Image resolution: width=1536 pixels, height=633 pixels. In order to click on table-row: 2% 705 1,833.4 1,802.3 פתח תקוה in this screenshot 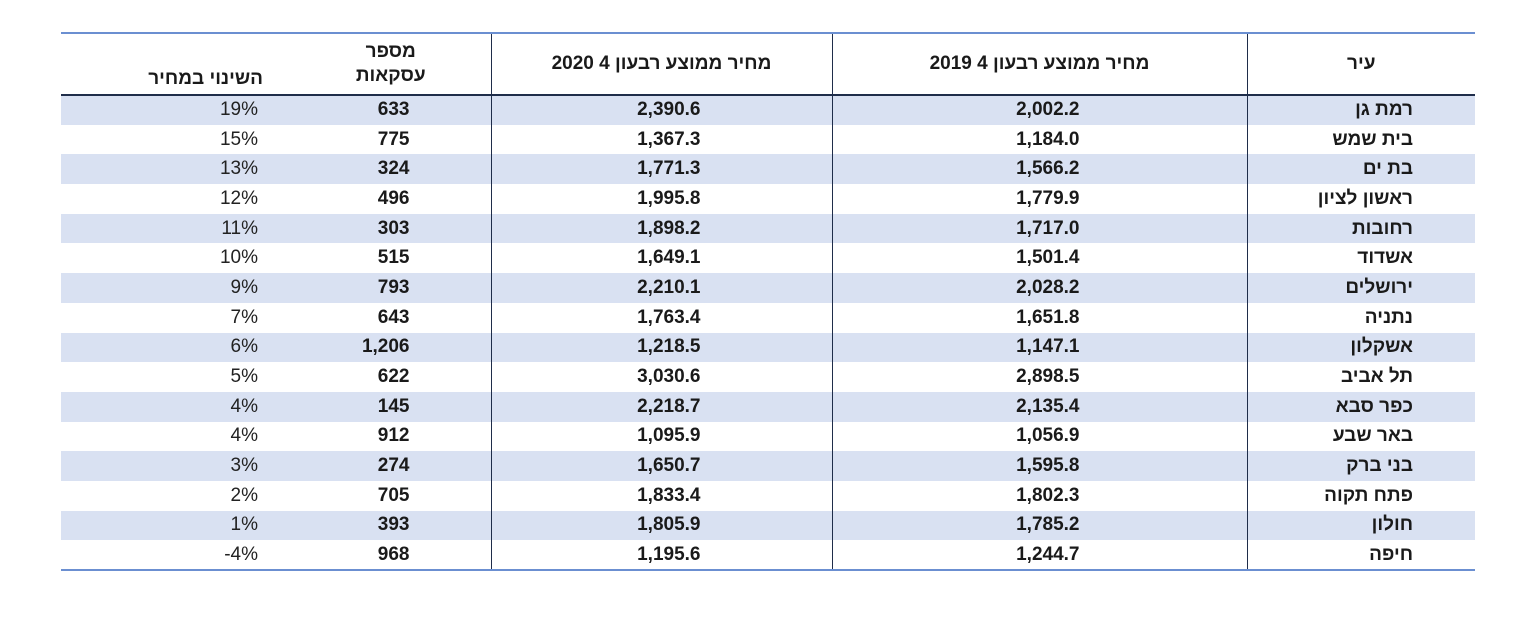, I will do `click(768, 495)`.